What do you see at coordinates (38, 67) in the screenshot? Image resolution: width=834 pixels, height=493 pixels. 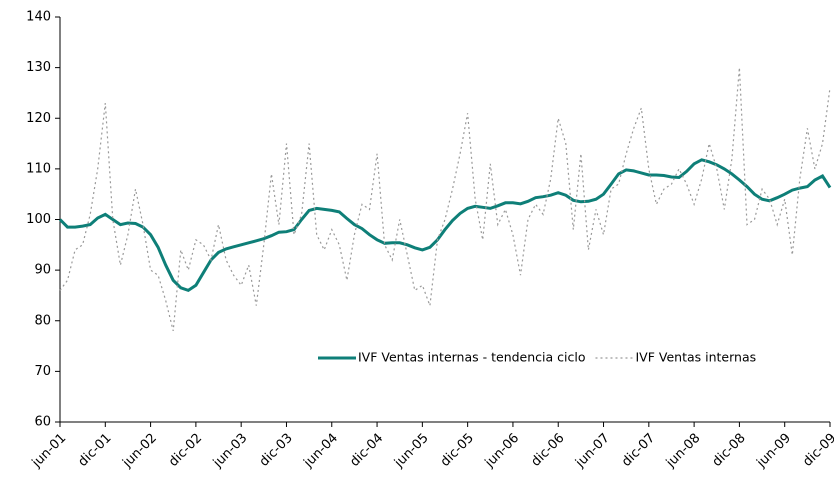 I see `y-tick-label: 130` at bounding box center [38, 67].